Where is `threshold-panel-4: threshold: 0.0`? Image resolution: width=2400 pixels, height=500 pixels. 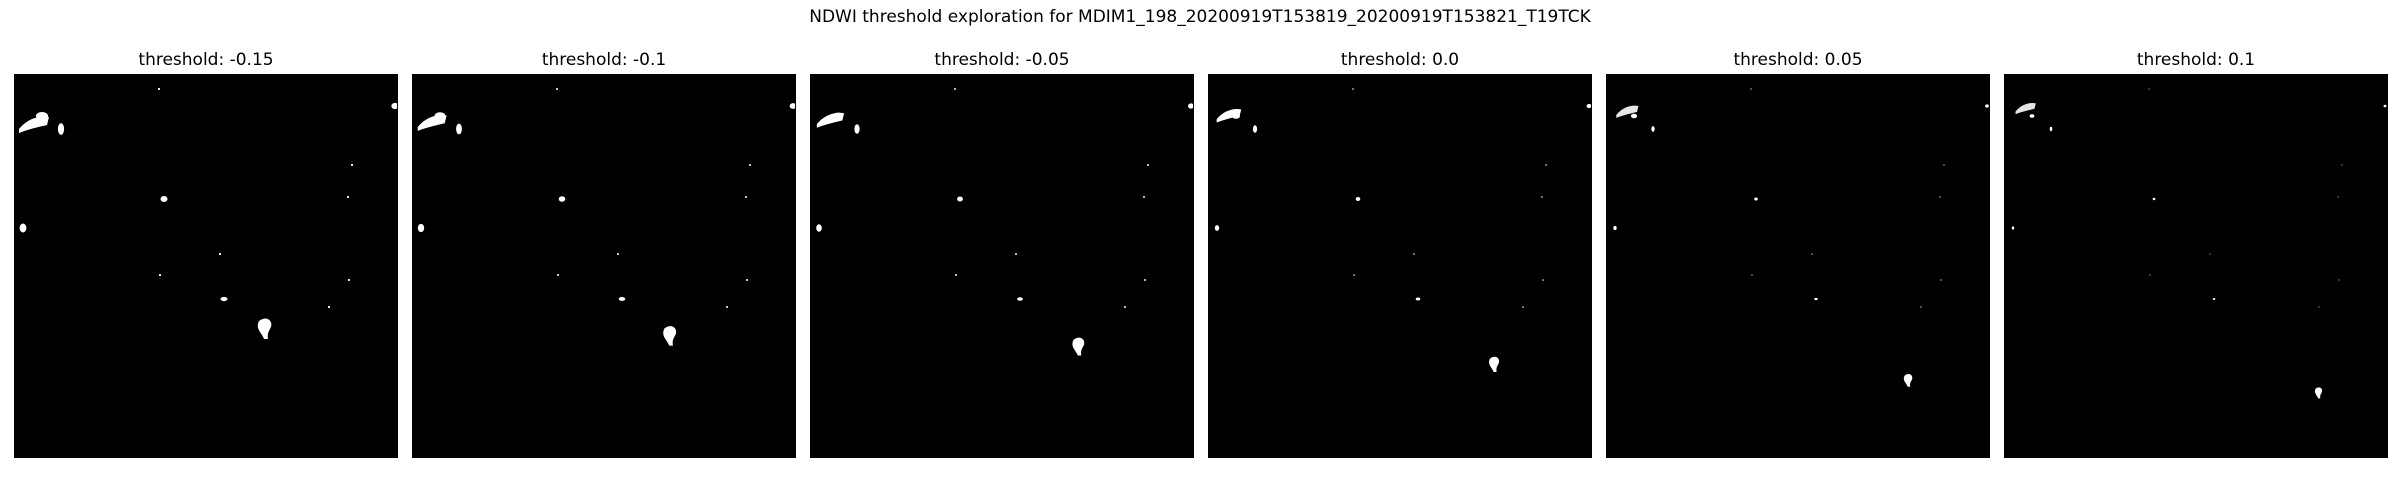 threshold-panel-4: threshold: 0.0 is located at coordinates (1400, 230).